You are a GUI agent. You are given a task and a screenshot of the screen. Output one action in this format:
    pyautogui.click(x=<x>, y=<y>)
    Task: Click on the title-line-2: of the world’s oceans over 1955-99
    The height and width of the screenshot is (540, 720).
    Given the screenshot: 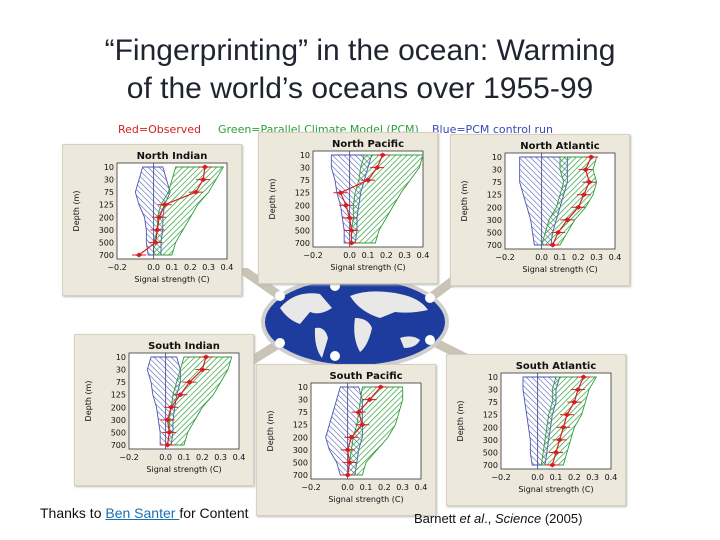 What is the action you would take?
    pyautogui.click(x=360, y=88)
    